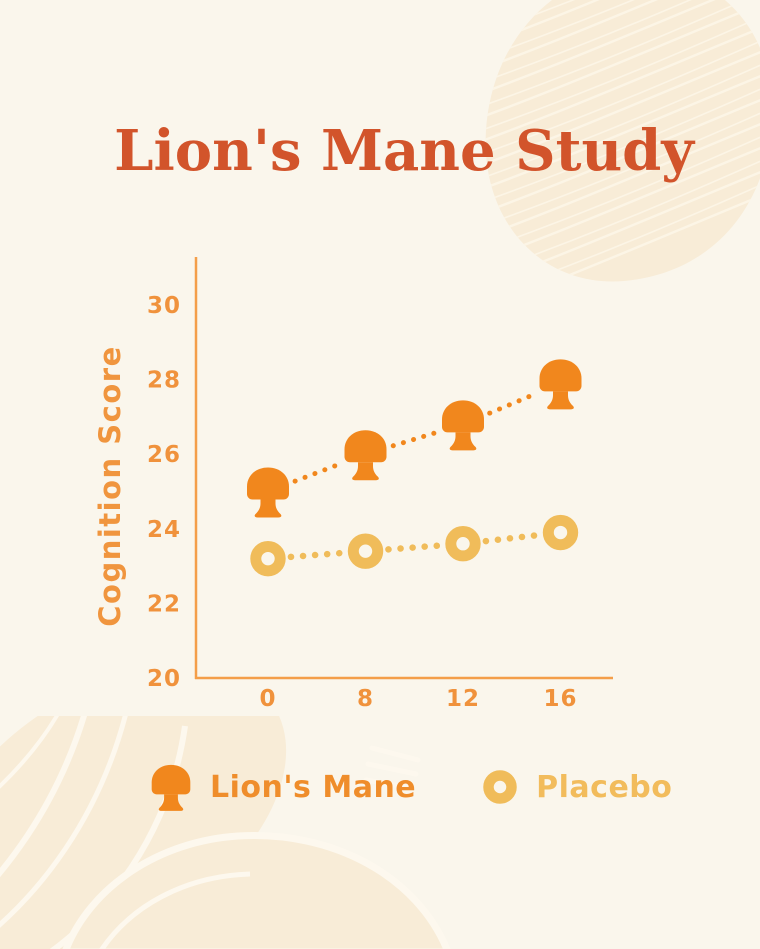 The image size is (760, 949). What do you see at coordinates (164, 381) in the screenshot?
I see `y-tick-label: 28` at bounding box center [164, 381].